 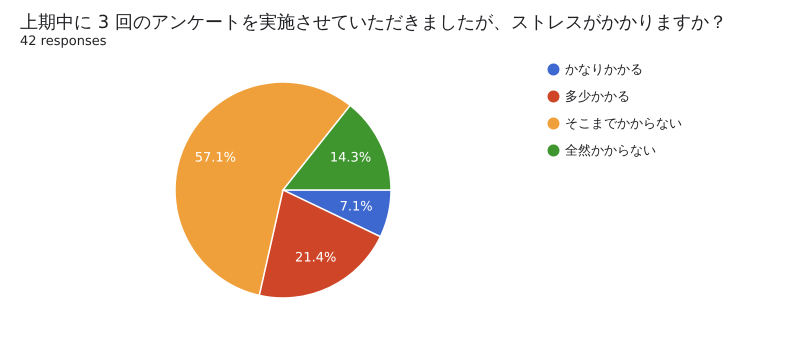 I want to click on text: 42 responses, so click(x=63, y=41).